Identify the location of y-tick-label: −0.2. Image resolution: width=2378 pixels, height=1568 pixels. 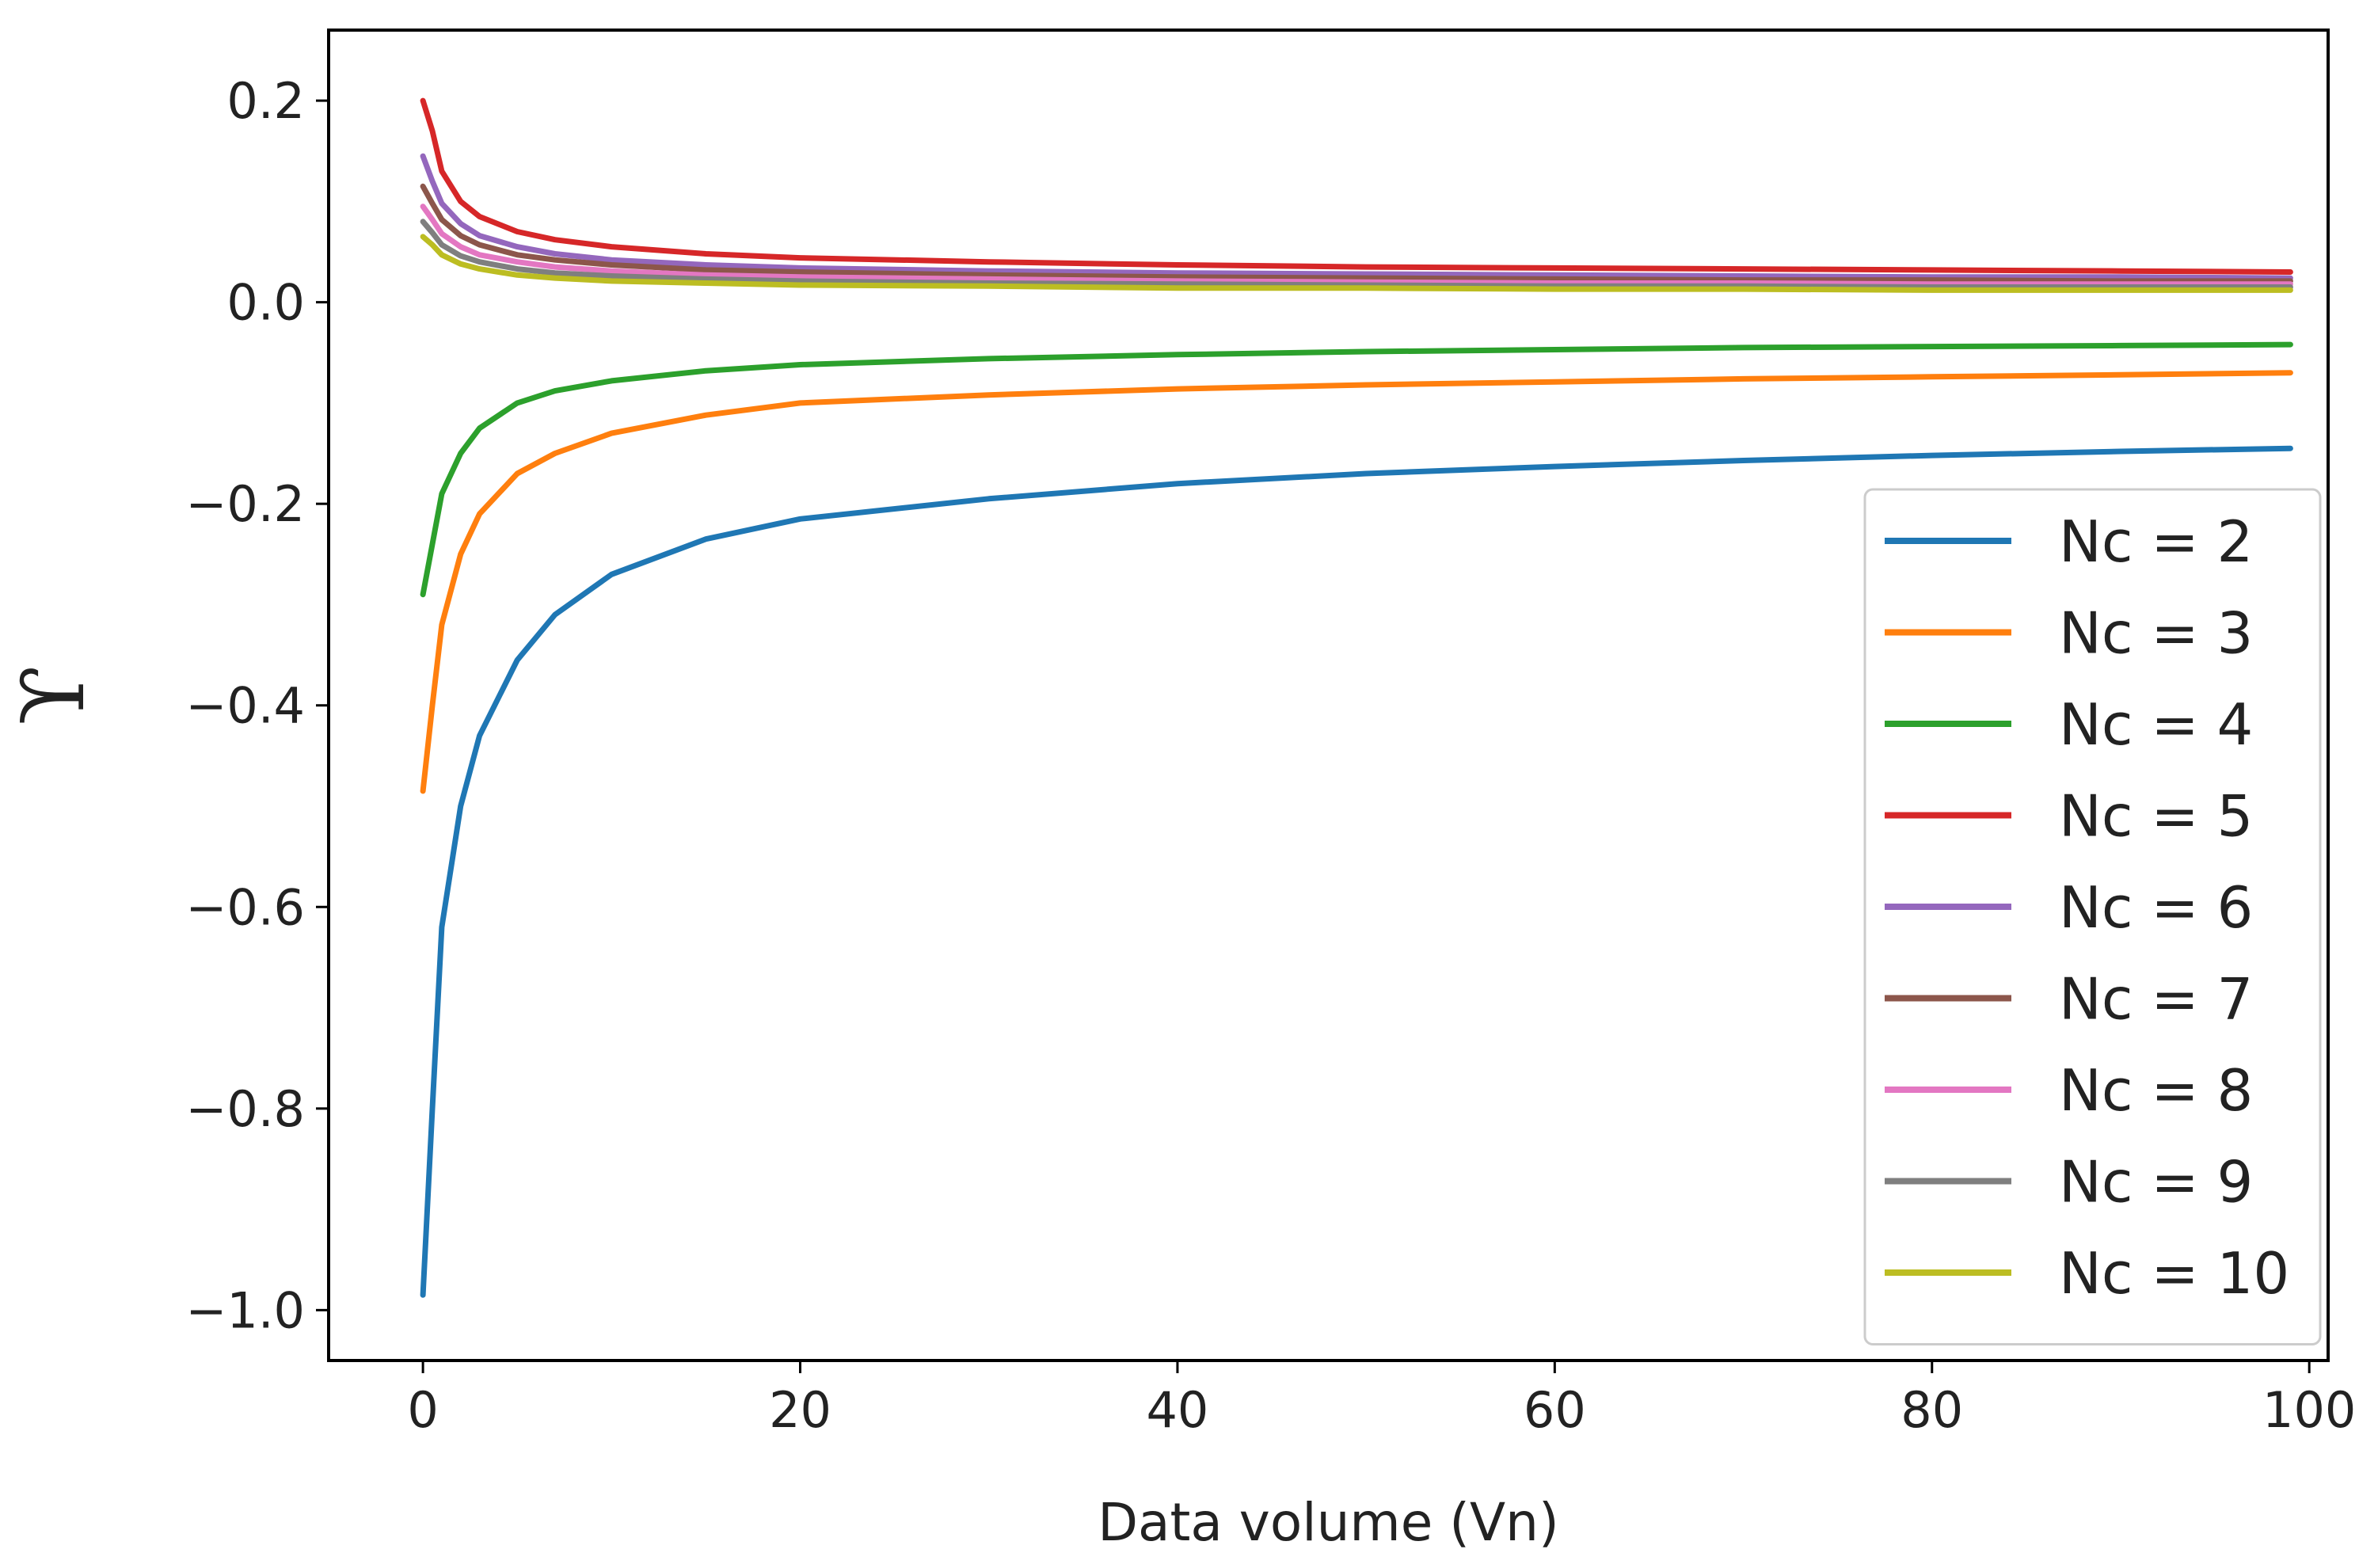
(245, 504).